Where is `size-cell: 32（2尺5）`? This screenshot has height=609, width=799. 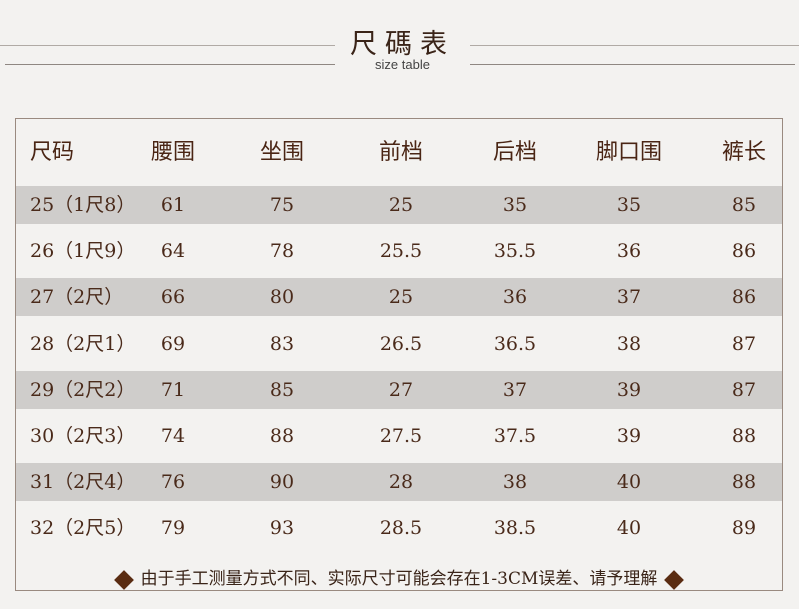 size-cell: 32（2尺5） is located at coordinates (83, 528).